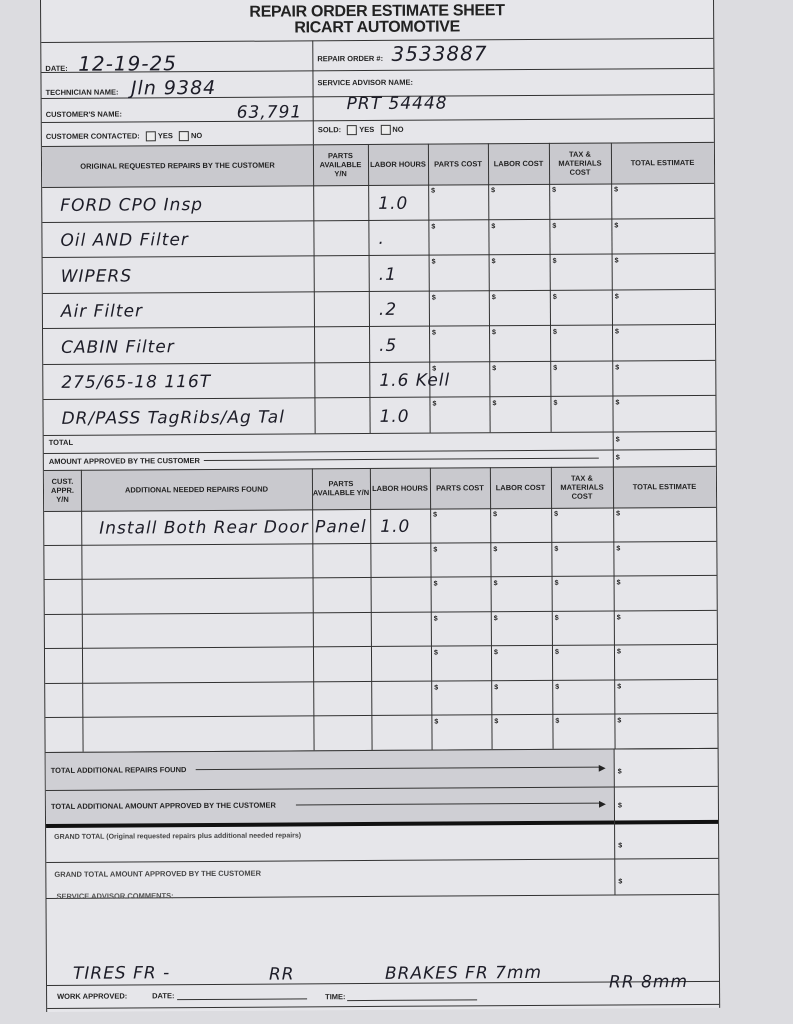  What do you see at coordinates (131, 88) in the screenshot?
I see `technician-field: TECHNICIAN NAME: Jln 9384` at bounding box center [131, 88].